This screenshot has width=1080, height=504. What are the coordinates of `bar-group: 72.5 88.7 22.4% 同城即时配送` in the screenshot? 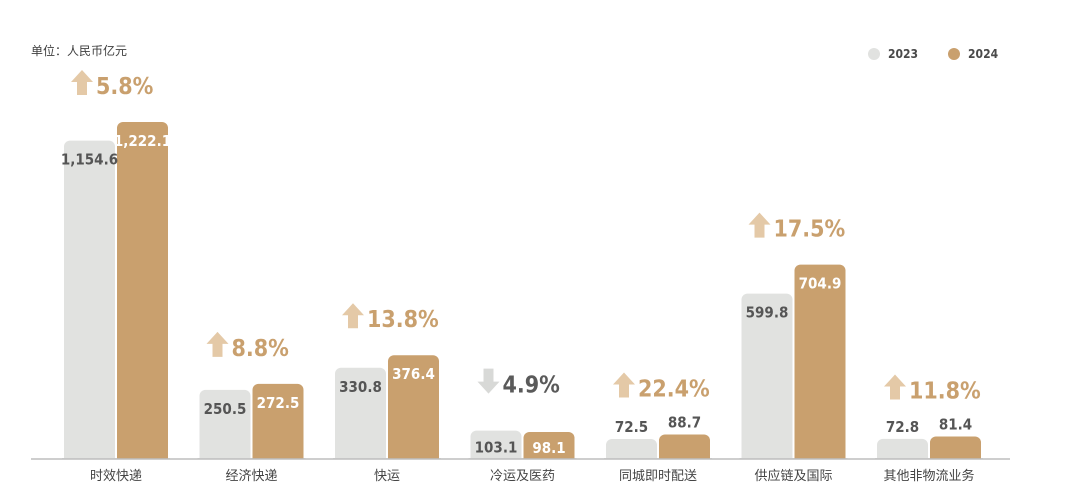 It's located at (658, 428).